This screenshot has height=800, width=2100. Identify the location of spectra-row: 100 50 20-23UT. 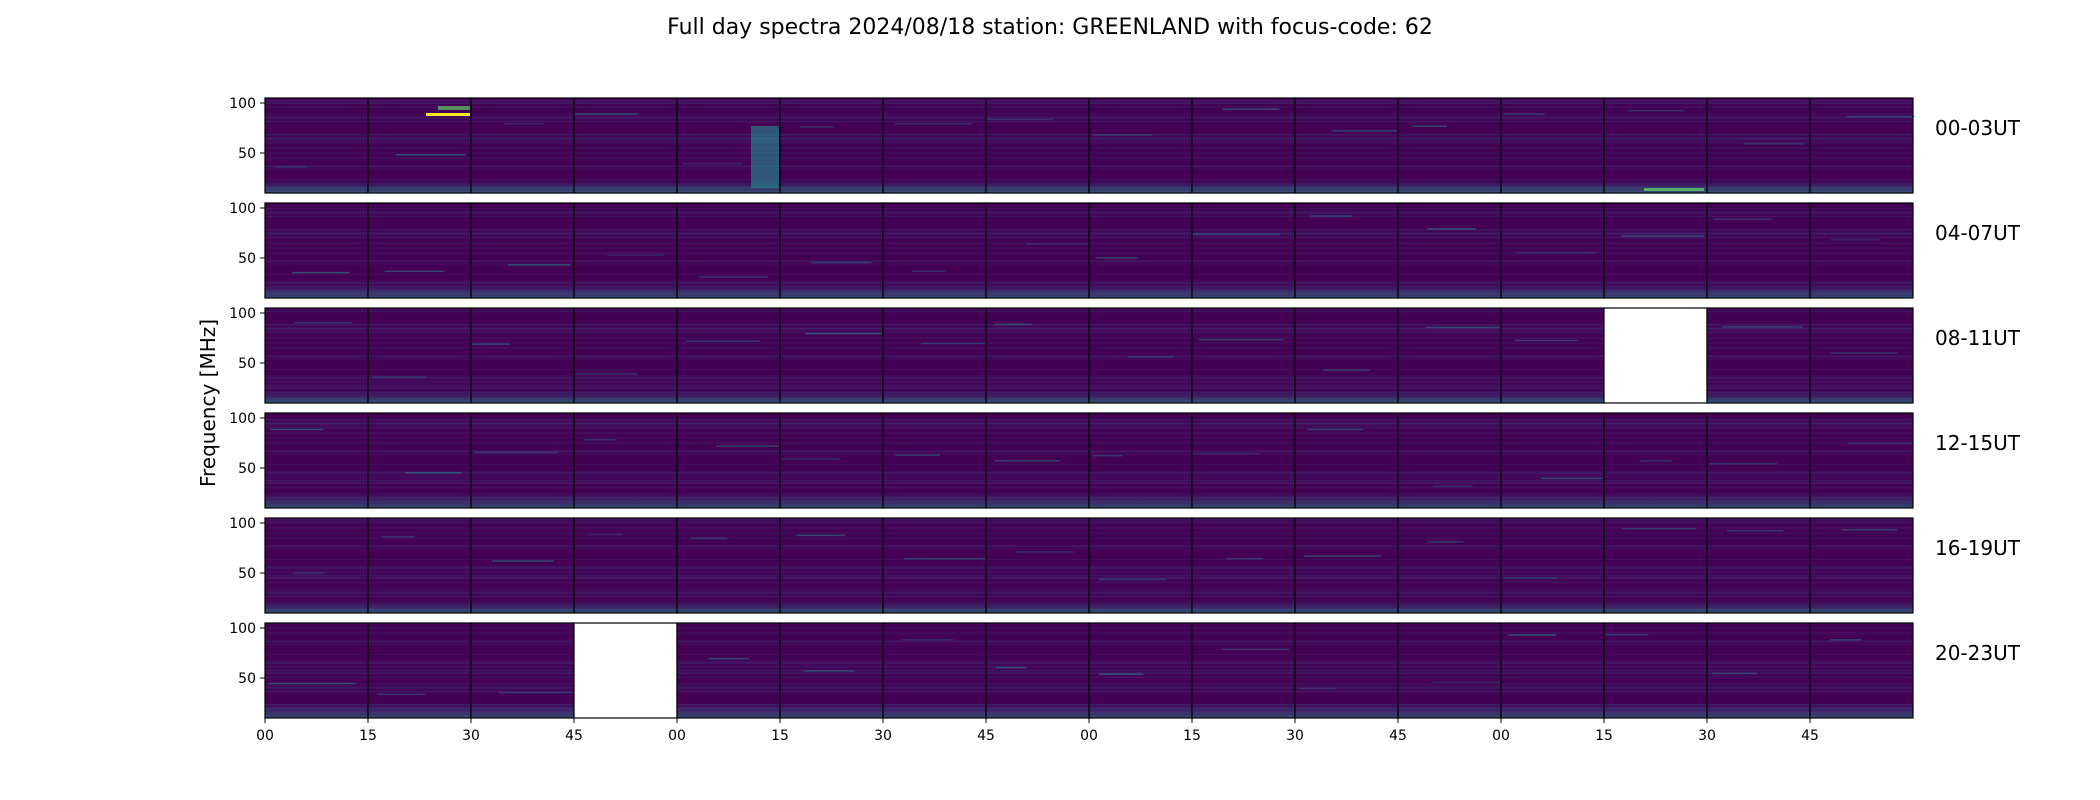
(1125, 670).